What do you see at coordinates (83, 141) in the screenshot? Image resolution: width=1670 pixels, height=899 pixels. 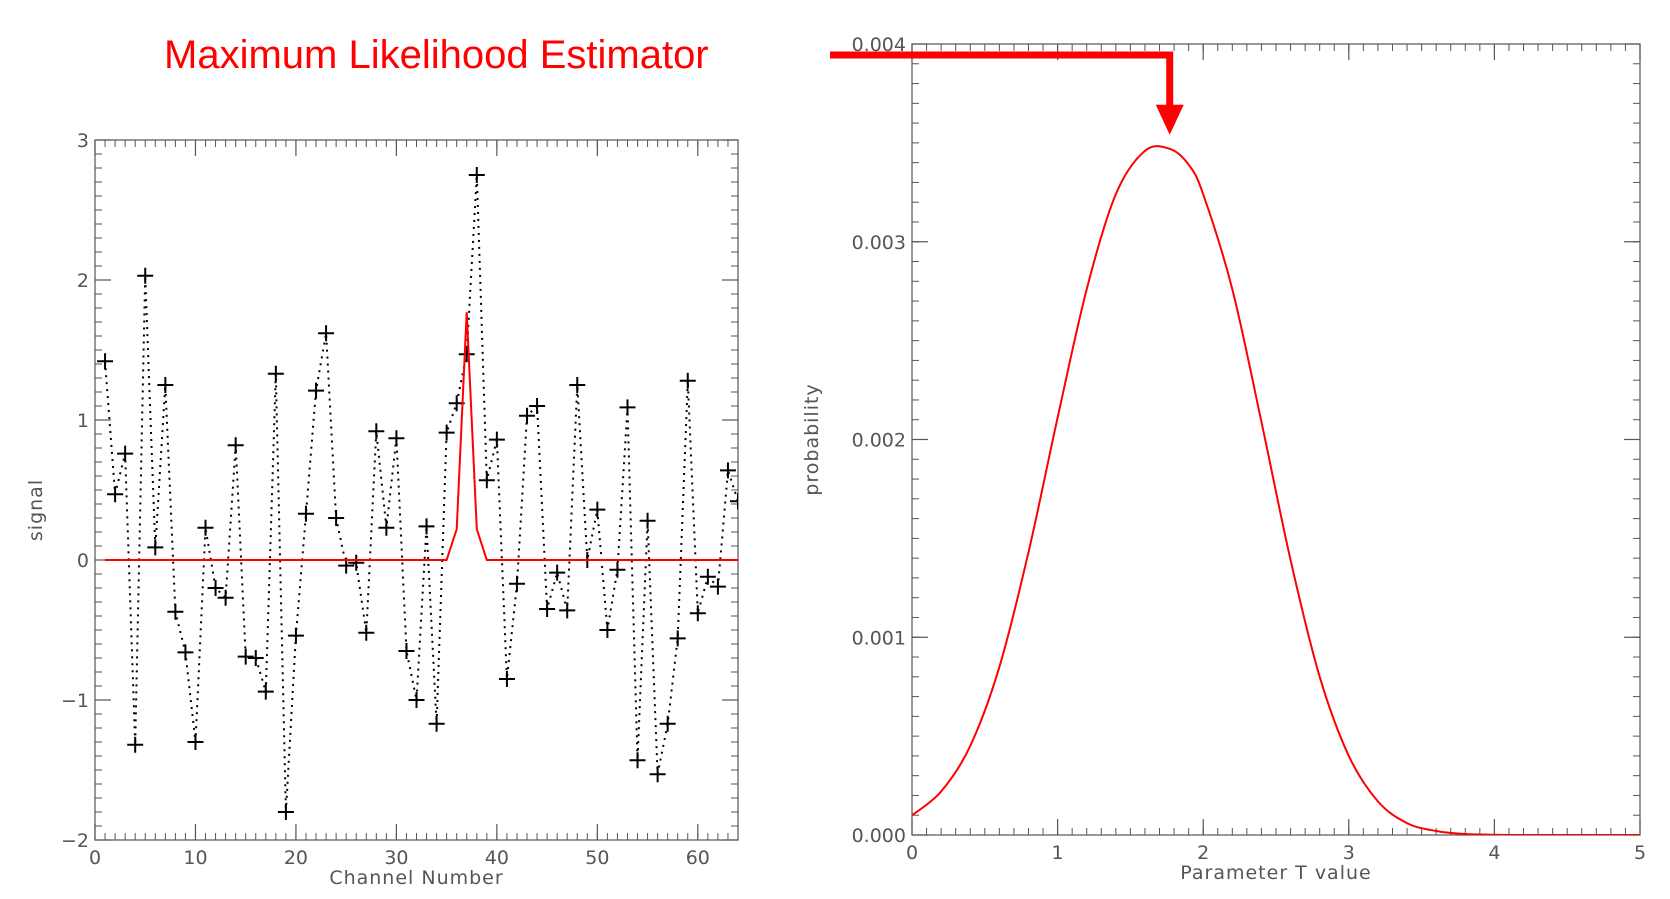 I see `y-tick-label: 3` at bounding box center [83, 141].